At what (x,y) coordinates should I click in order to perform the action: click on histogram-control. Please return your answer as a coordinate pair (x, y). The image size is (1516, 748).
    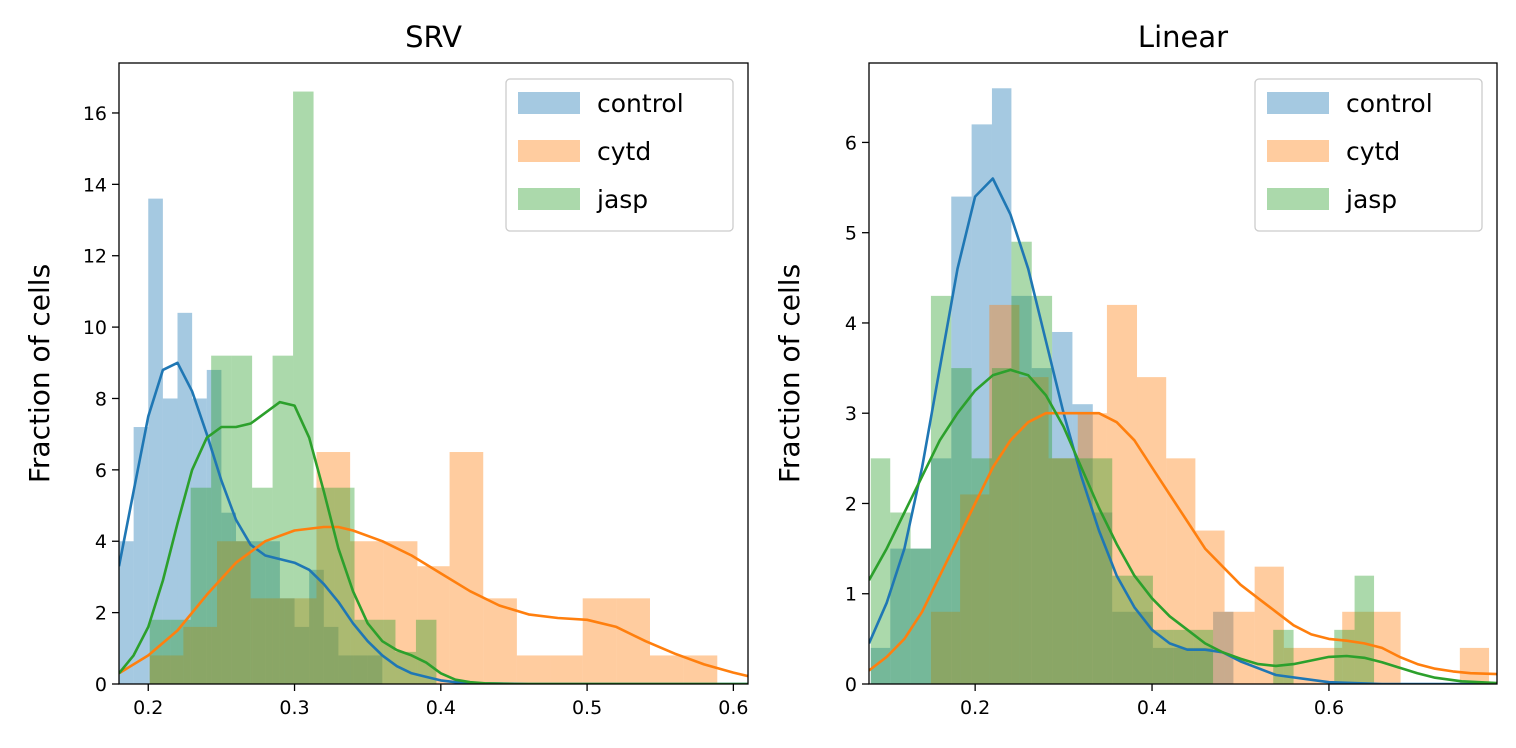
    Looking at the image, I should click on (243, 441).